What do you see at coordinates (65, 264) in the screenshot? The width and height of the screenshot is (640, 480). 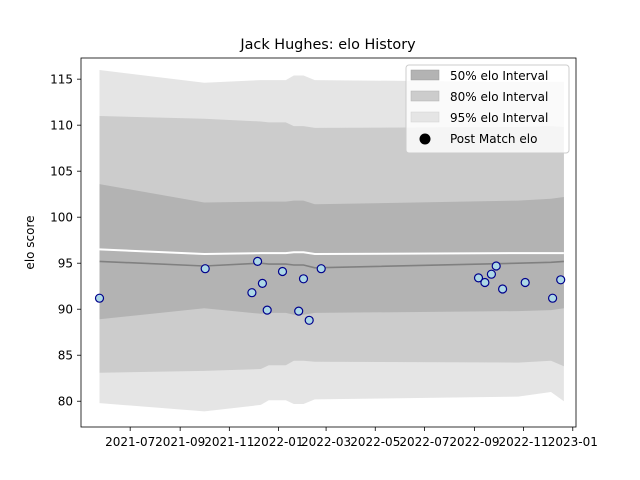 I see `y-tick-label: 95` at bounding box center [65, 264].